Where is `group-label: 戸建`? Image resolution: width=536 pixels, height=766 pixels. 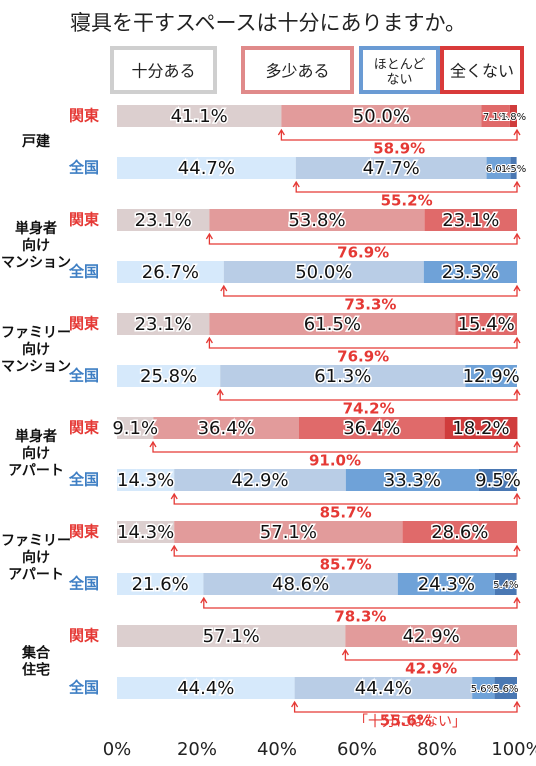 group-label: 戸建 is located at coordinates (36, 141).